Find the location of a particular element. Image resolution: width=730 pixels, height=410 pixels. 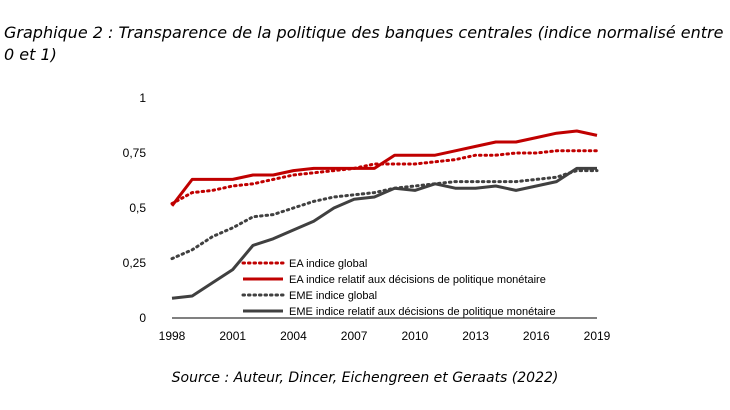

x-axis-ticks: 1998 2001 2004 2007 2010 2013 2016 2019 is located at coordinates (385, 336).